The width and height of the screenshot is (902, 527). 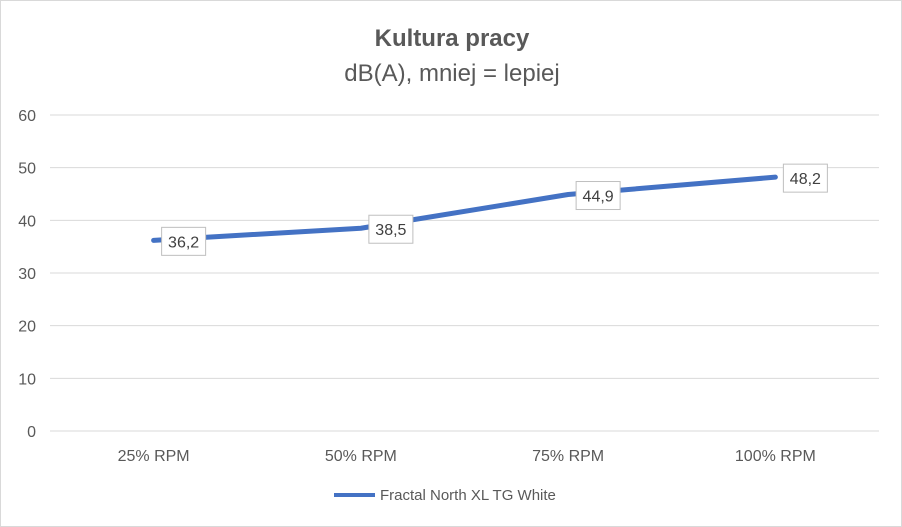 I want to click on legend: Fractal North XL TG White, so click(x=445, y=495).